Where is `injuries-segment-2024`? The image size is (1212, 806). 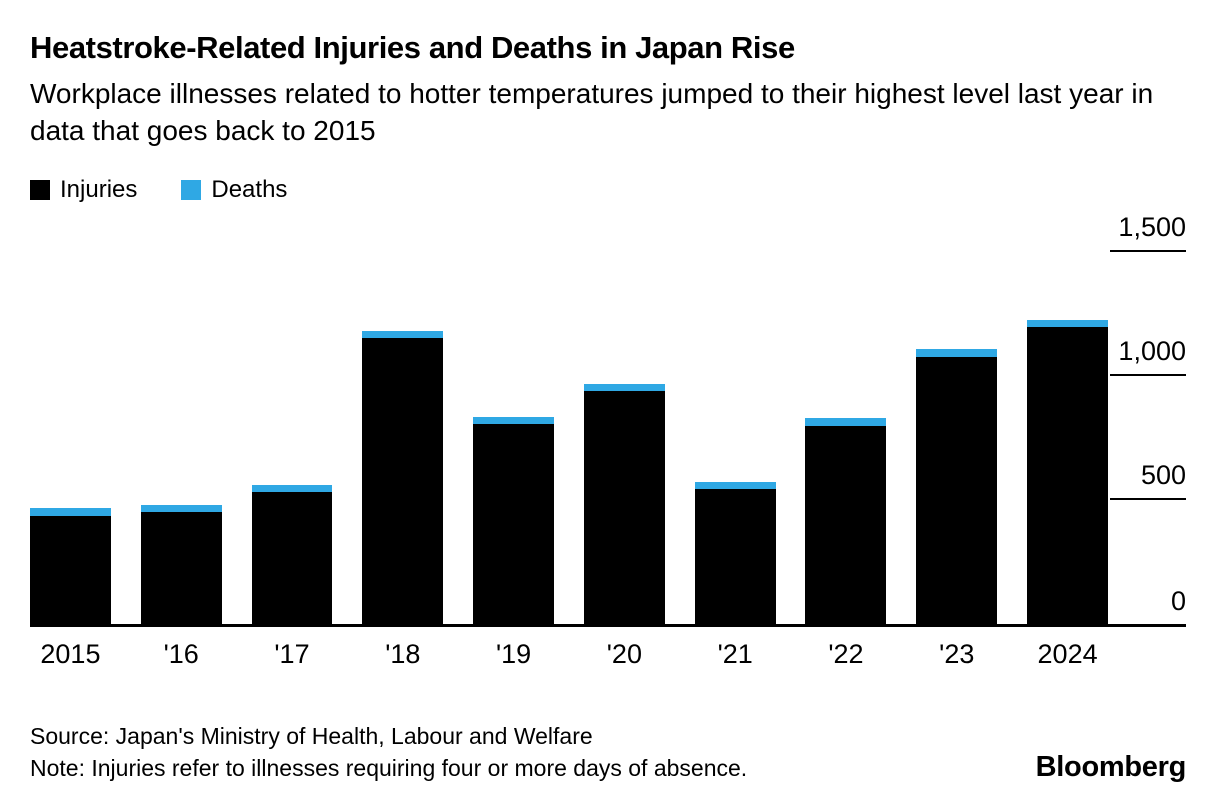
injuries-segment-2024 is located at coordinates (1067, 475).